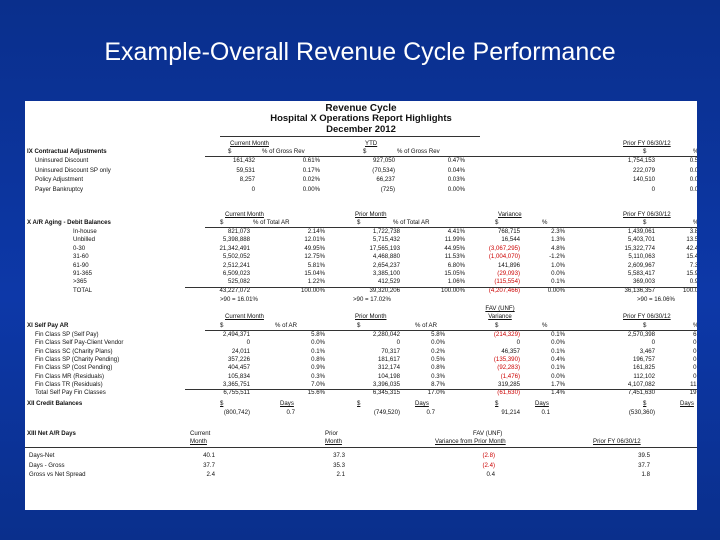 The image size is (720, 540). Describe the element at coordinates (236, 384) in the screenshot. I see `current-amount: 3,365,751` at that location.